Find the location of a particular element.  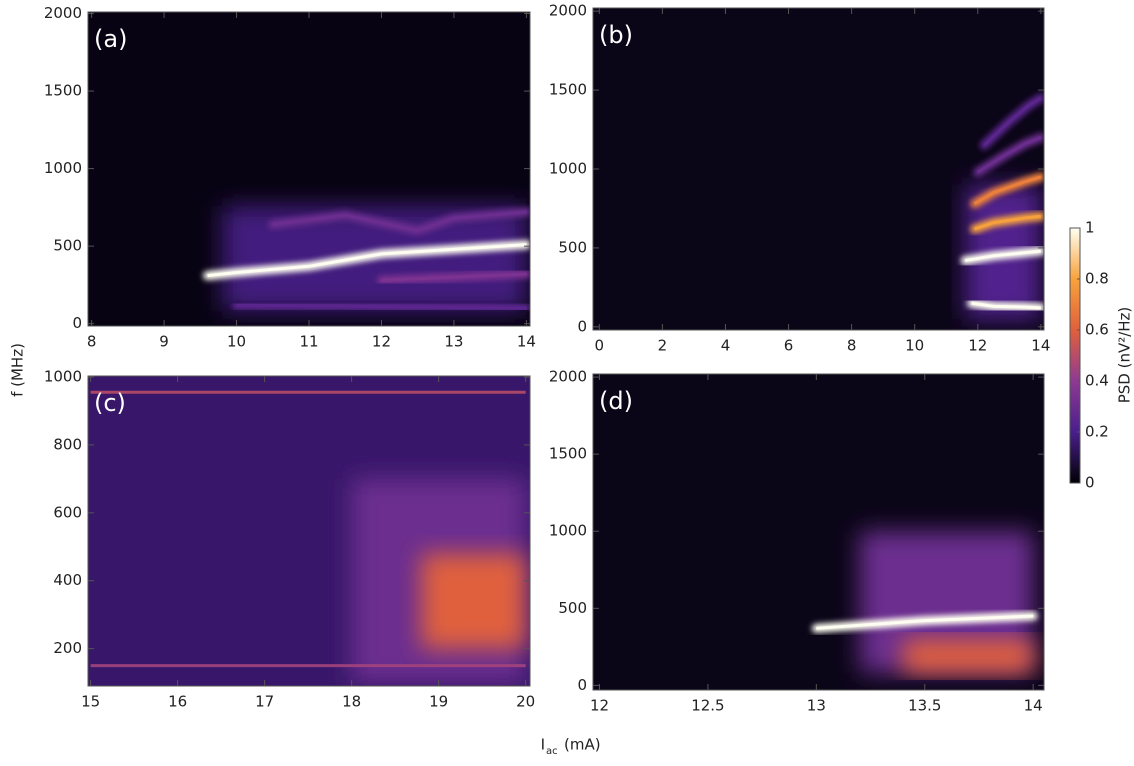

colorbar-label: PSD (nV²/Hz) is located at coordinates (1125, 355).